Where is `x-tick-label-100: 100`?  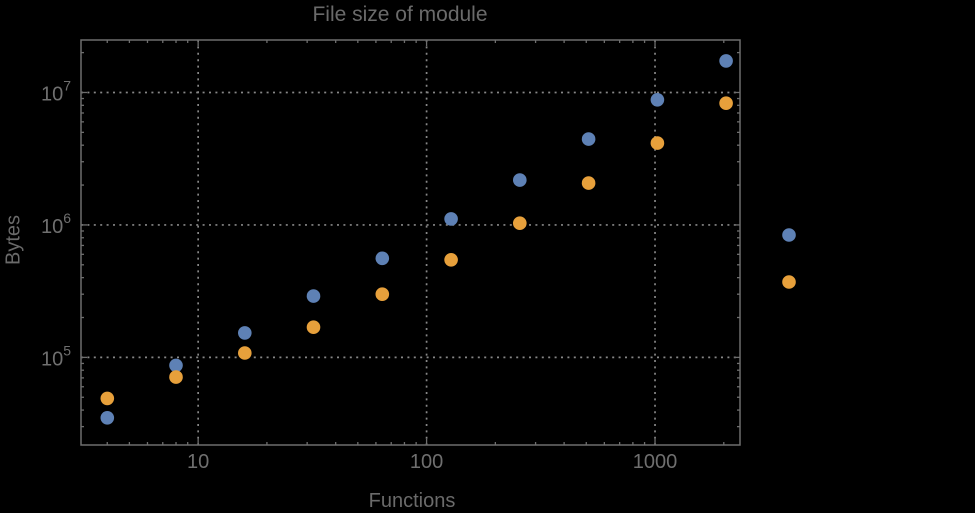
x-tick-label-100: 100 is located at coordinates (426, 462).